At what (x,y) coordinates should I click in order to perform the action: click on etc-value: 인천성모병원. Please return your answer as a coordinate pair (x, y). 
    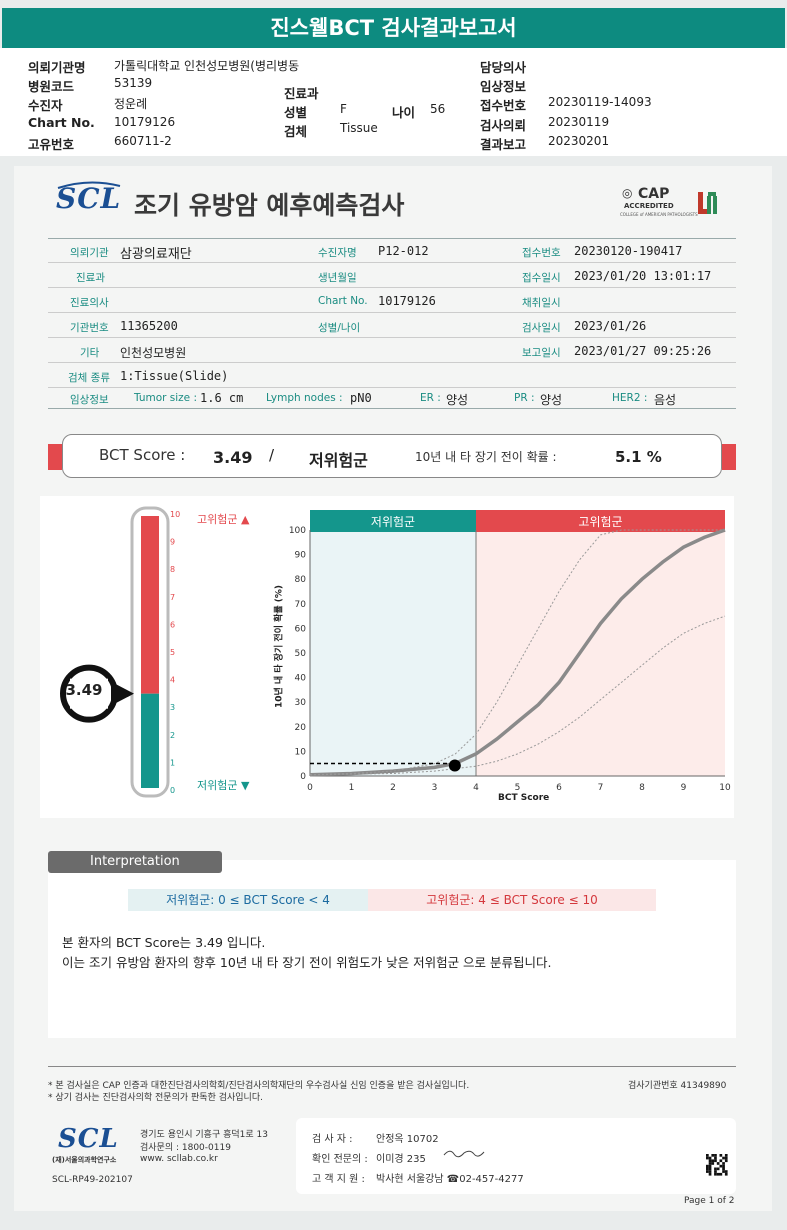
    Looking at the image, I should click on (153, 353).